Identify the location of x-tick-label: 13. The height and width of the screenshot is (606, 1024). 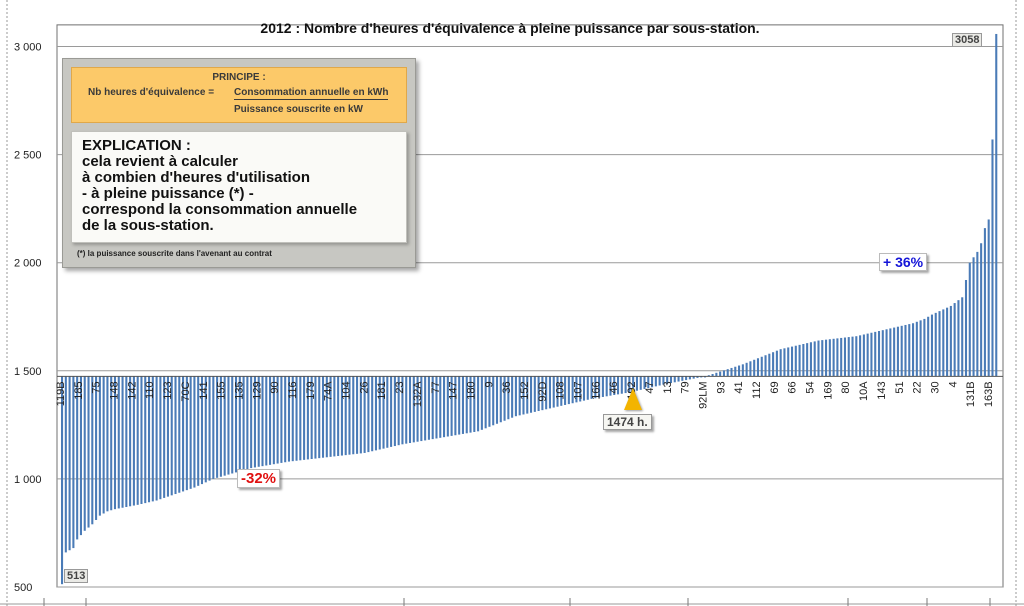
(668, 387).